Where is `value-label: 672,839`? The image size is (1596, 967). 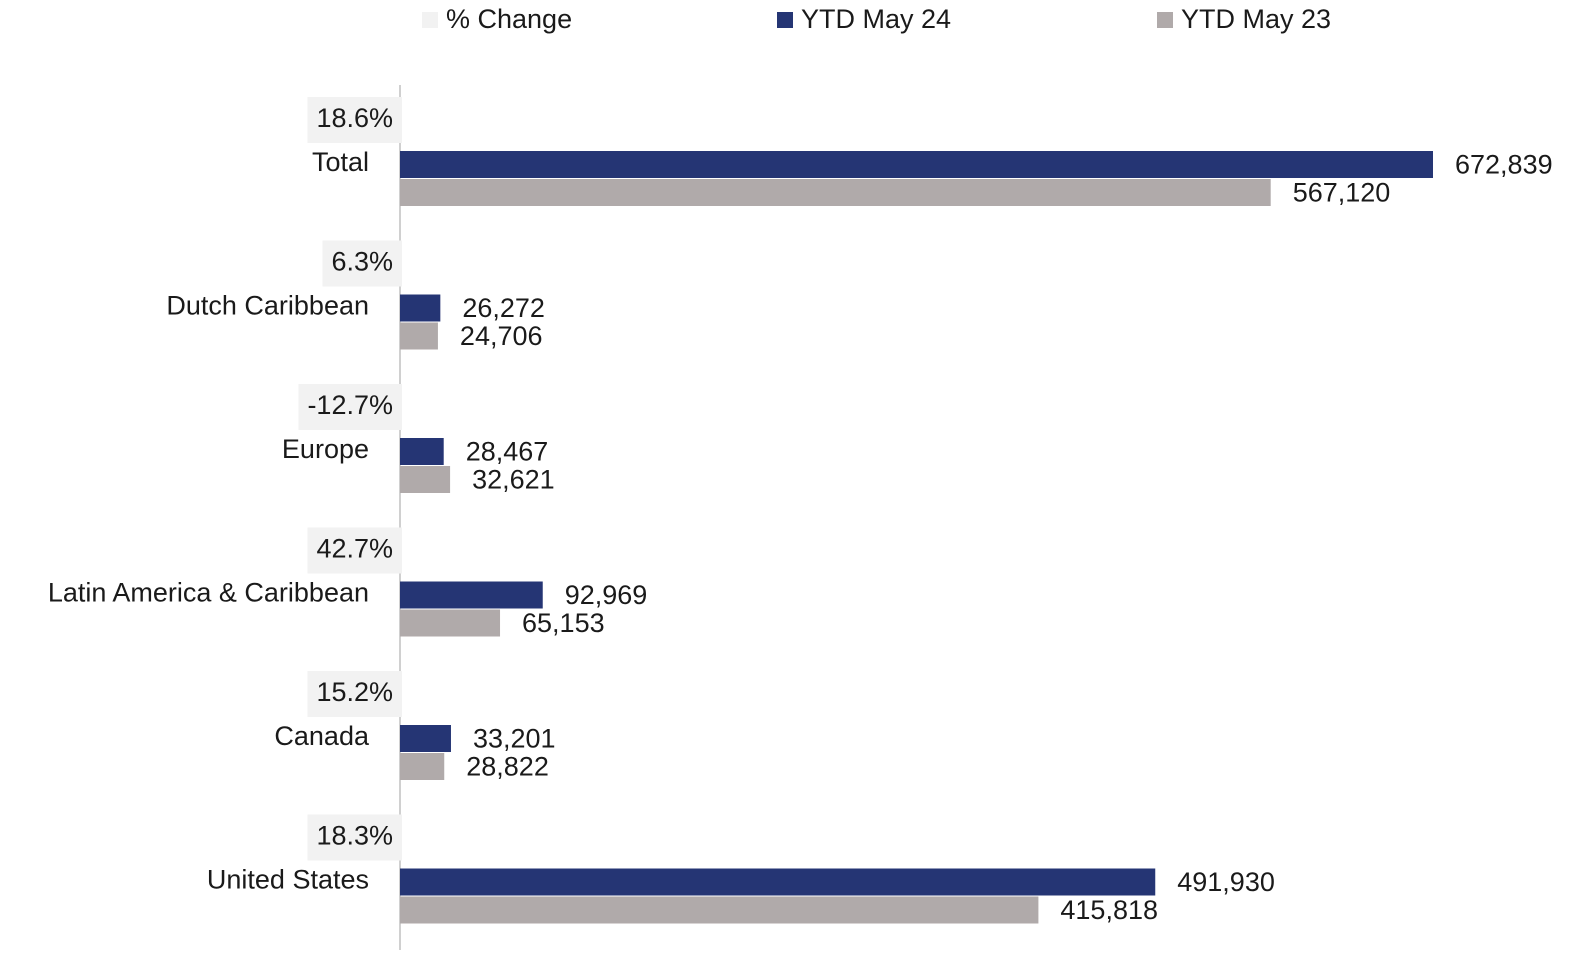
value-label: 672,839 is located at coordinates (1504, 165).